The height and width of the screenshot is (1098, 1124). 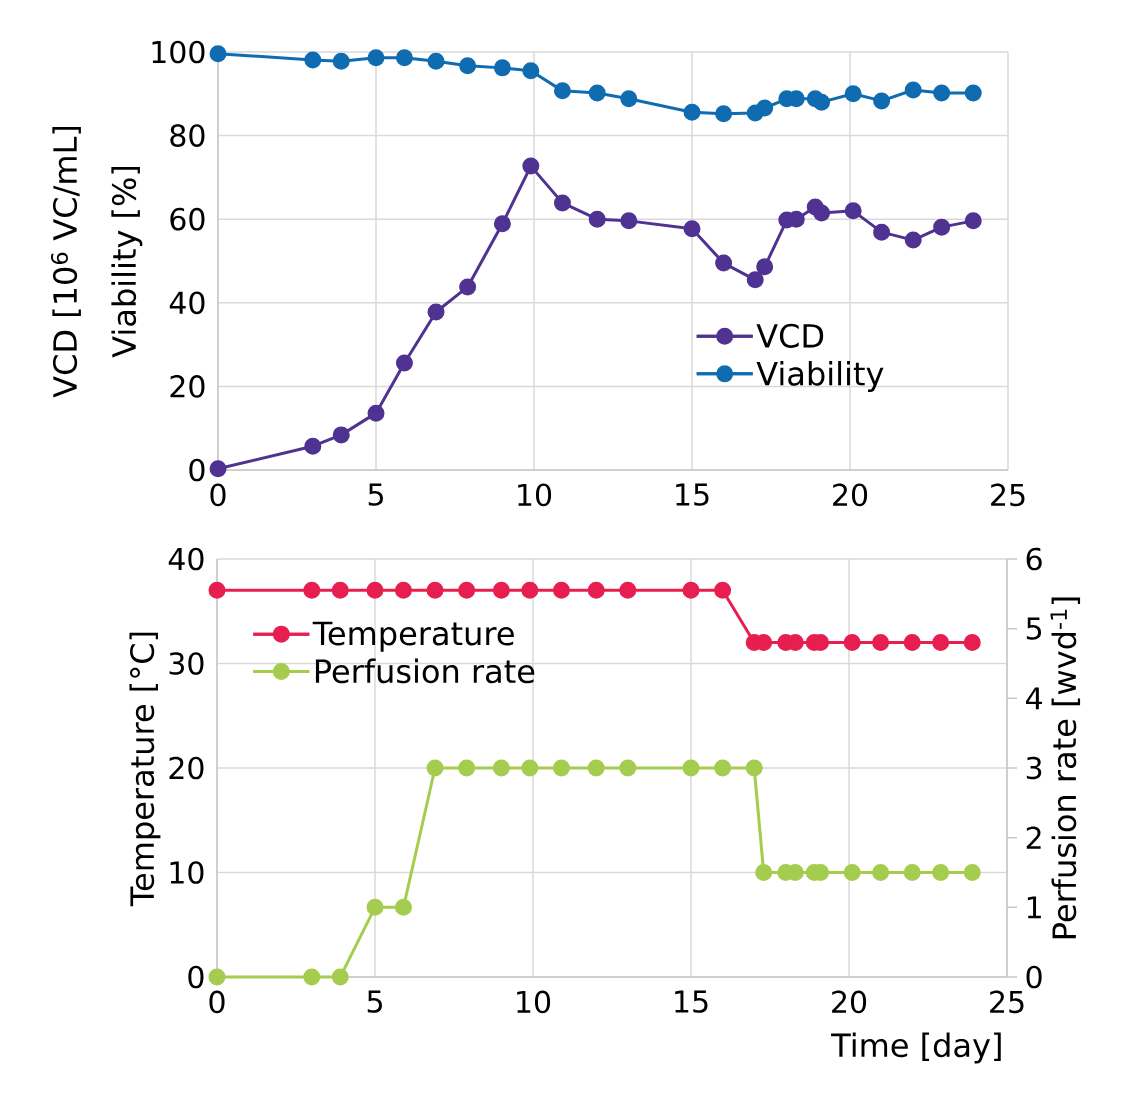 I want to click on y2-tick-label: 5, so click(x=1034, y=628).